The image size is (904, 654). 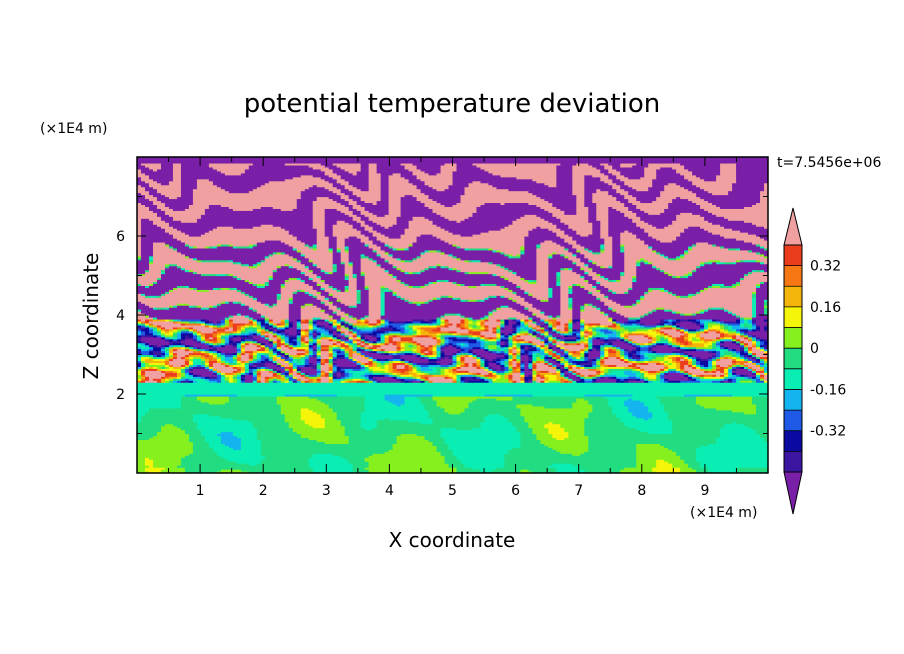 I want to click on y-unit-label: (×1E4 m), so click(x=73, y=129).